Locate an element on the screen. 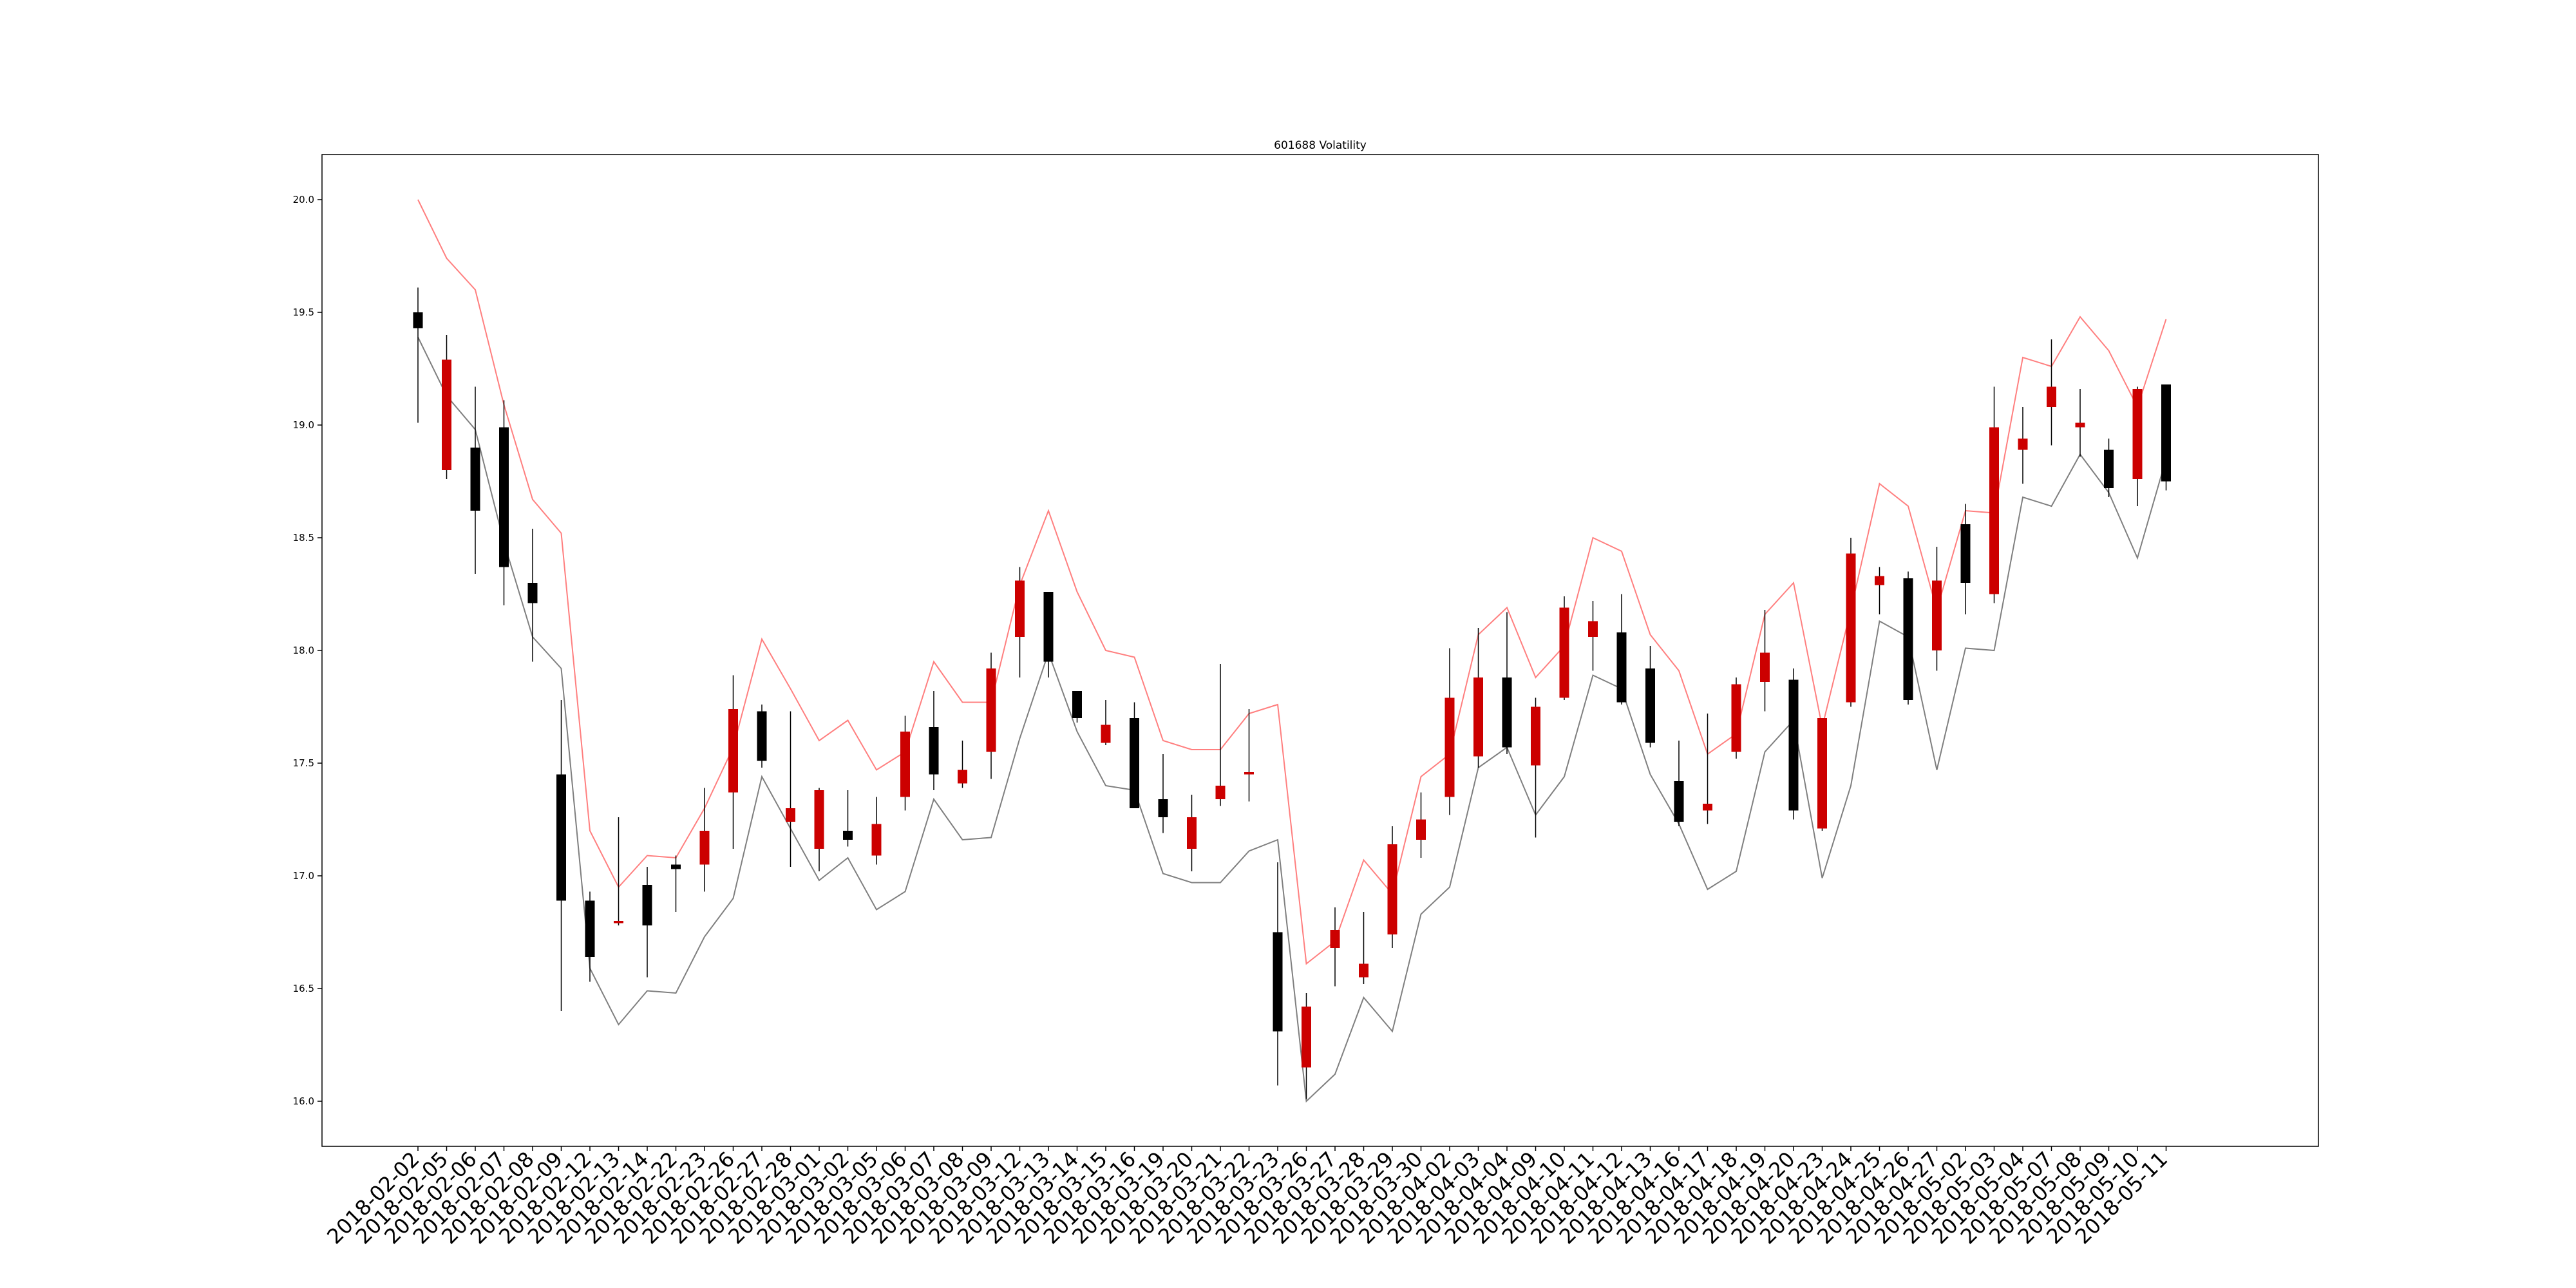  y-axis: 16.0 16.5 17.0 17.5 18.0 18.5 19.0 19.5 20.0 is located at coordinates (307, 651).